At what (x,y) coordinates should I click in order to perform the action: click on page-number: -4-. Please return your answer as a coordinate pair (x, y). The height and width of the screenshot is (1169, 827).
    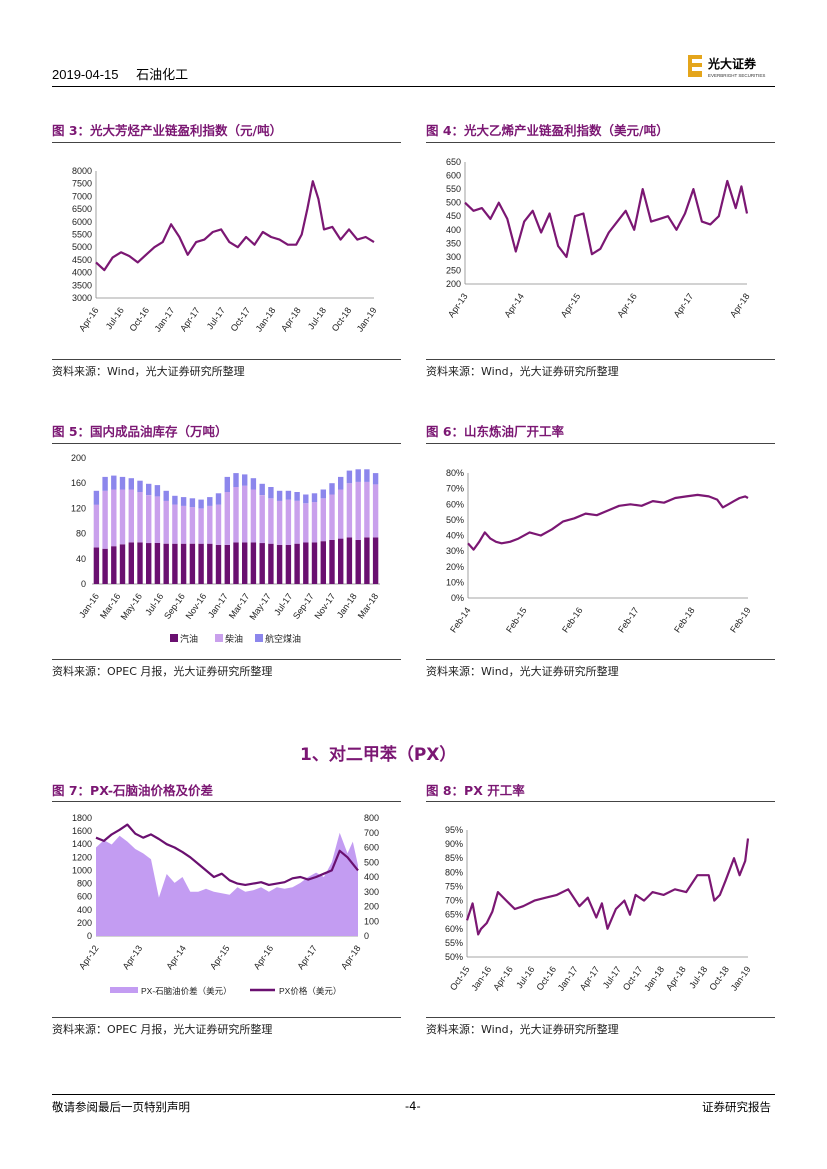
    Looking at the image, I should click on (413, 1106).